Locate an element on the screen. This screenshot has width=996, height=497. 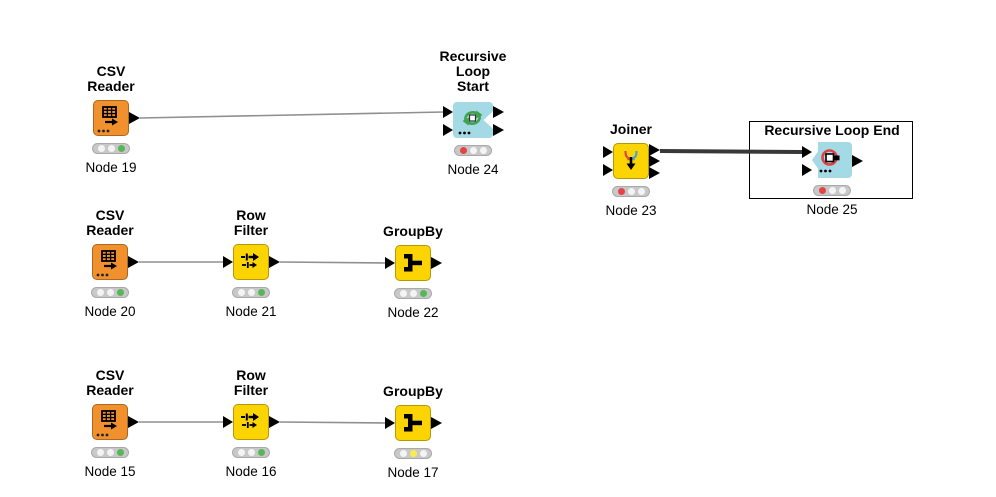
node-row-filter-21: Row Filter Node 21 is located at coordinates (251, 263).